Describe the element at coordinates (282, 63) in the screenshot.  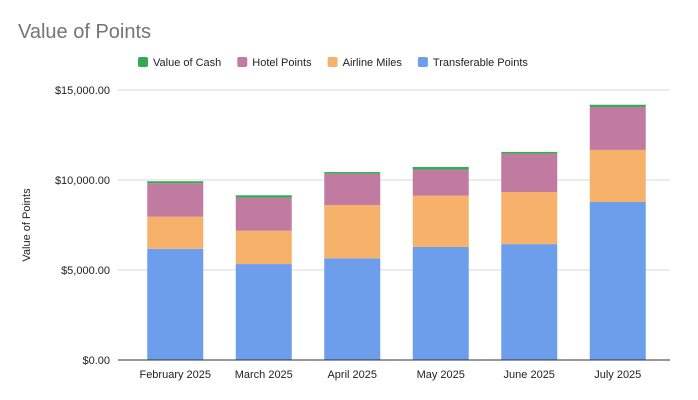
I see `legend-label: Hotel Points` at that location.